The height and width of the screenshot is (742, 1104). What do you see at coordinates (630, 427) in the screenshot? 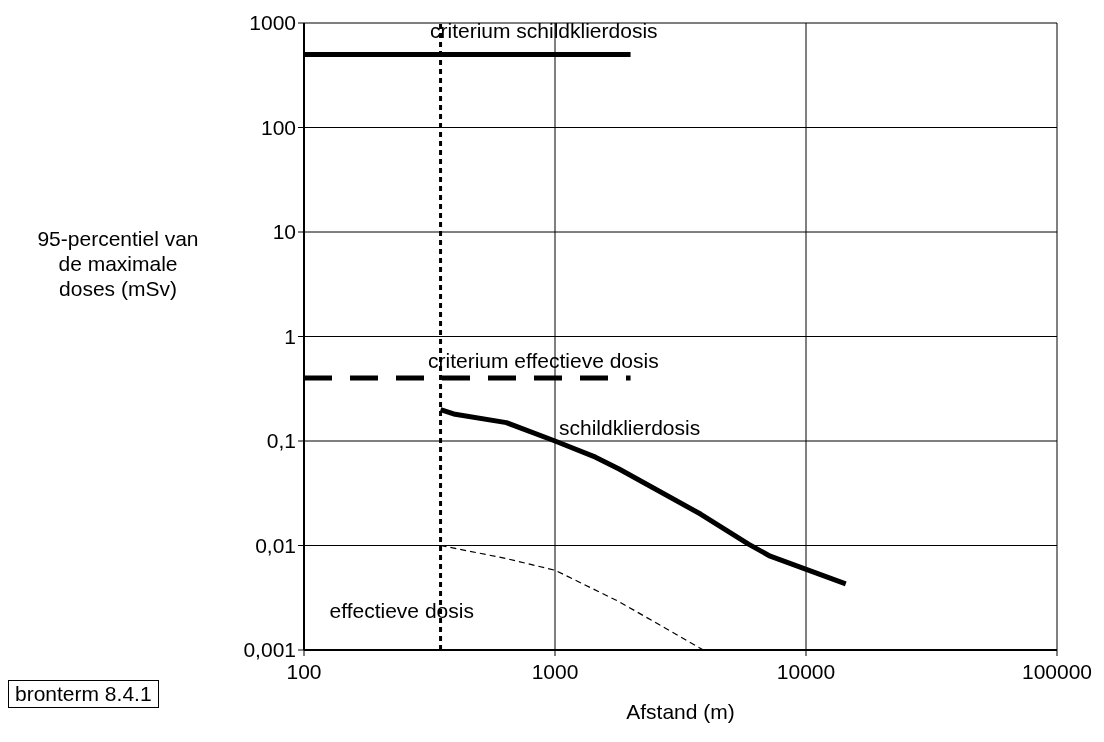
I see `series-label: schildklierdosis` at bounding box center [630, 427].